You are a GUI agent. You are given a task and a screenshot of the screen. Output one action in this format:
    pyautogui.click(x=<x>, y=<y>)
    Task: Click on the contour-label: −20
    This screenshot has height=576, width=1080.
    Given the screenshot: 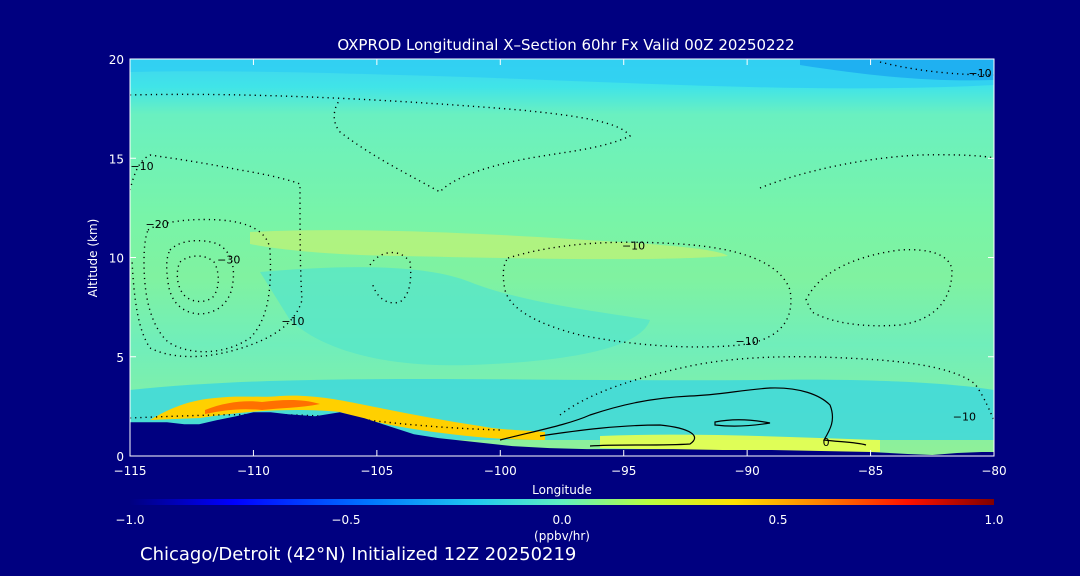 What is the action you would take?
    pyautogui.click(x=157, y=224)
    